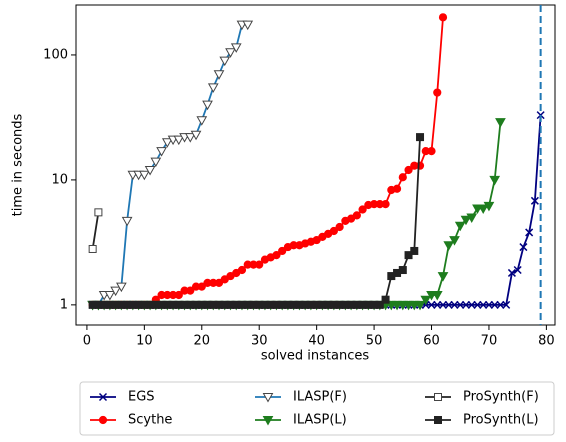  I want to click on x-tick-label: 60, so click(431, 341).